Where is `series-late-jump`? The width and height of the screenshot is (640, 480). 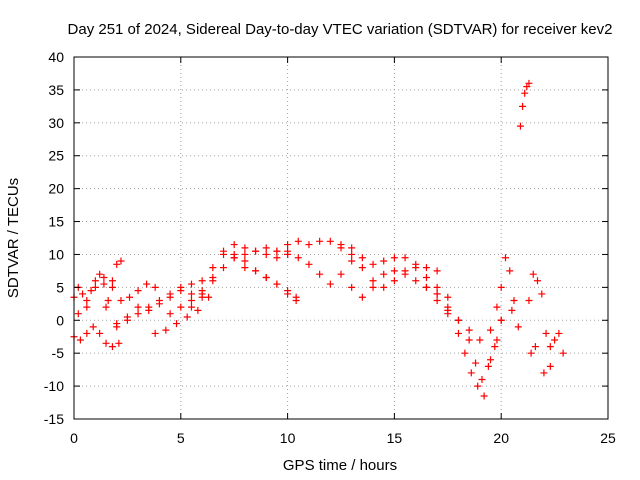
series-late-jump is located at coordinates (524, 104).